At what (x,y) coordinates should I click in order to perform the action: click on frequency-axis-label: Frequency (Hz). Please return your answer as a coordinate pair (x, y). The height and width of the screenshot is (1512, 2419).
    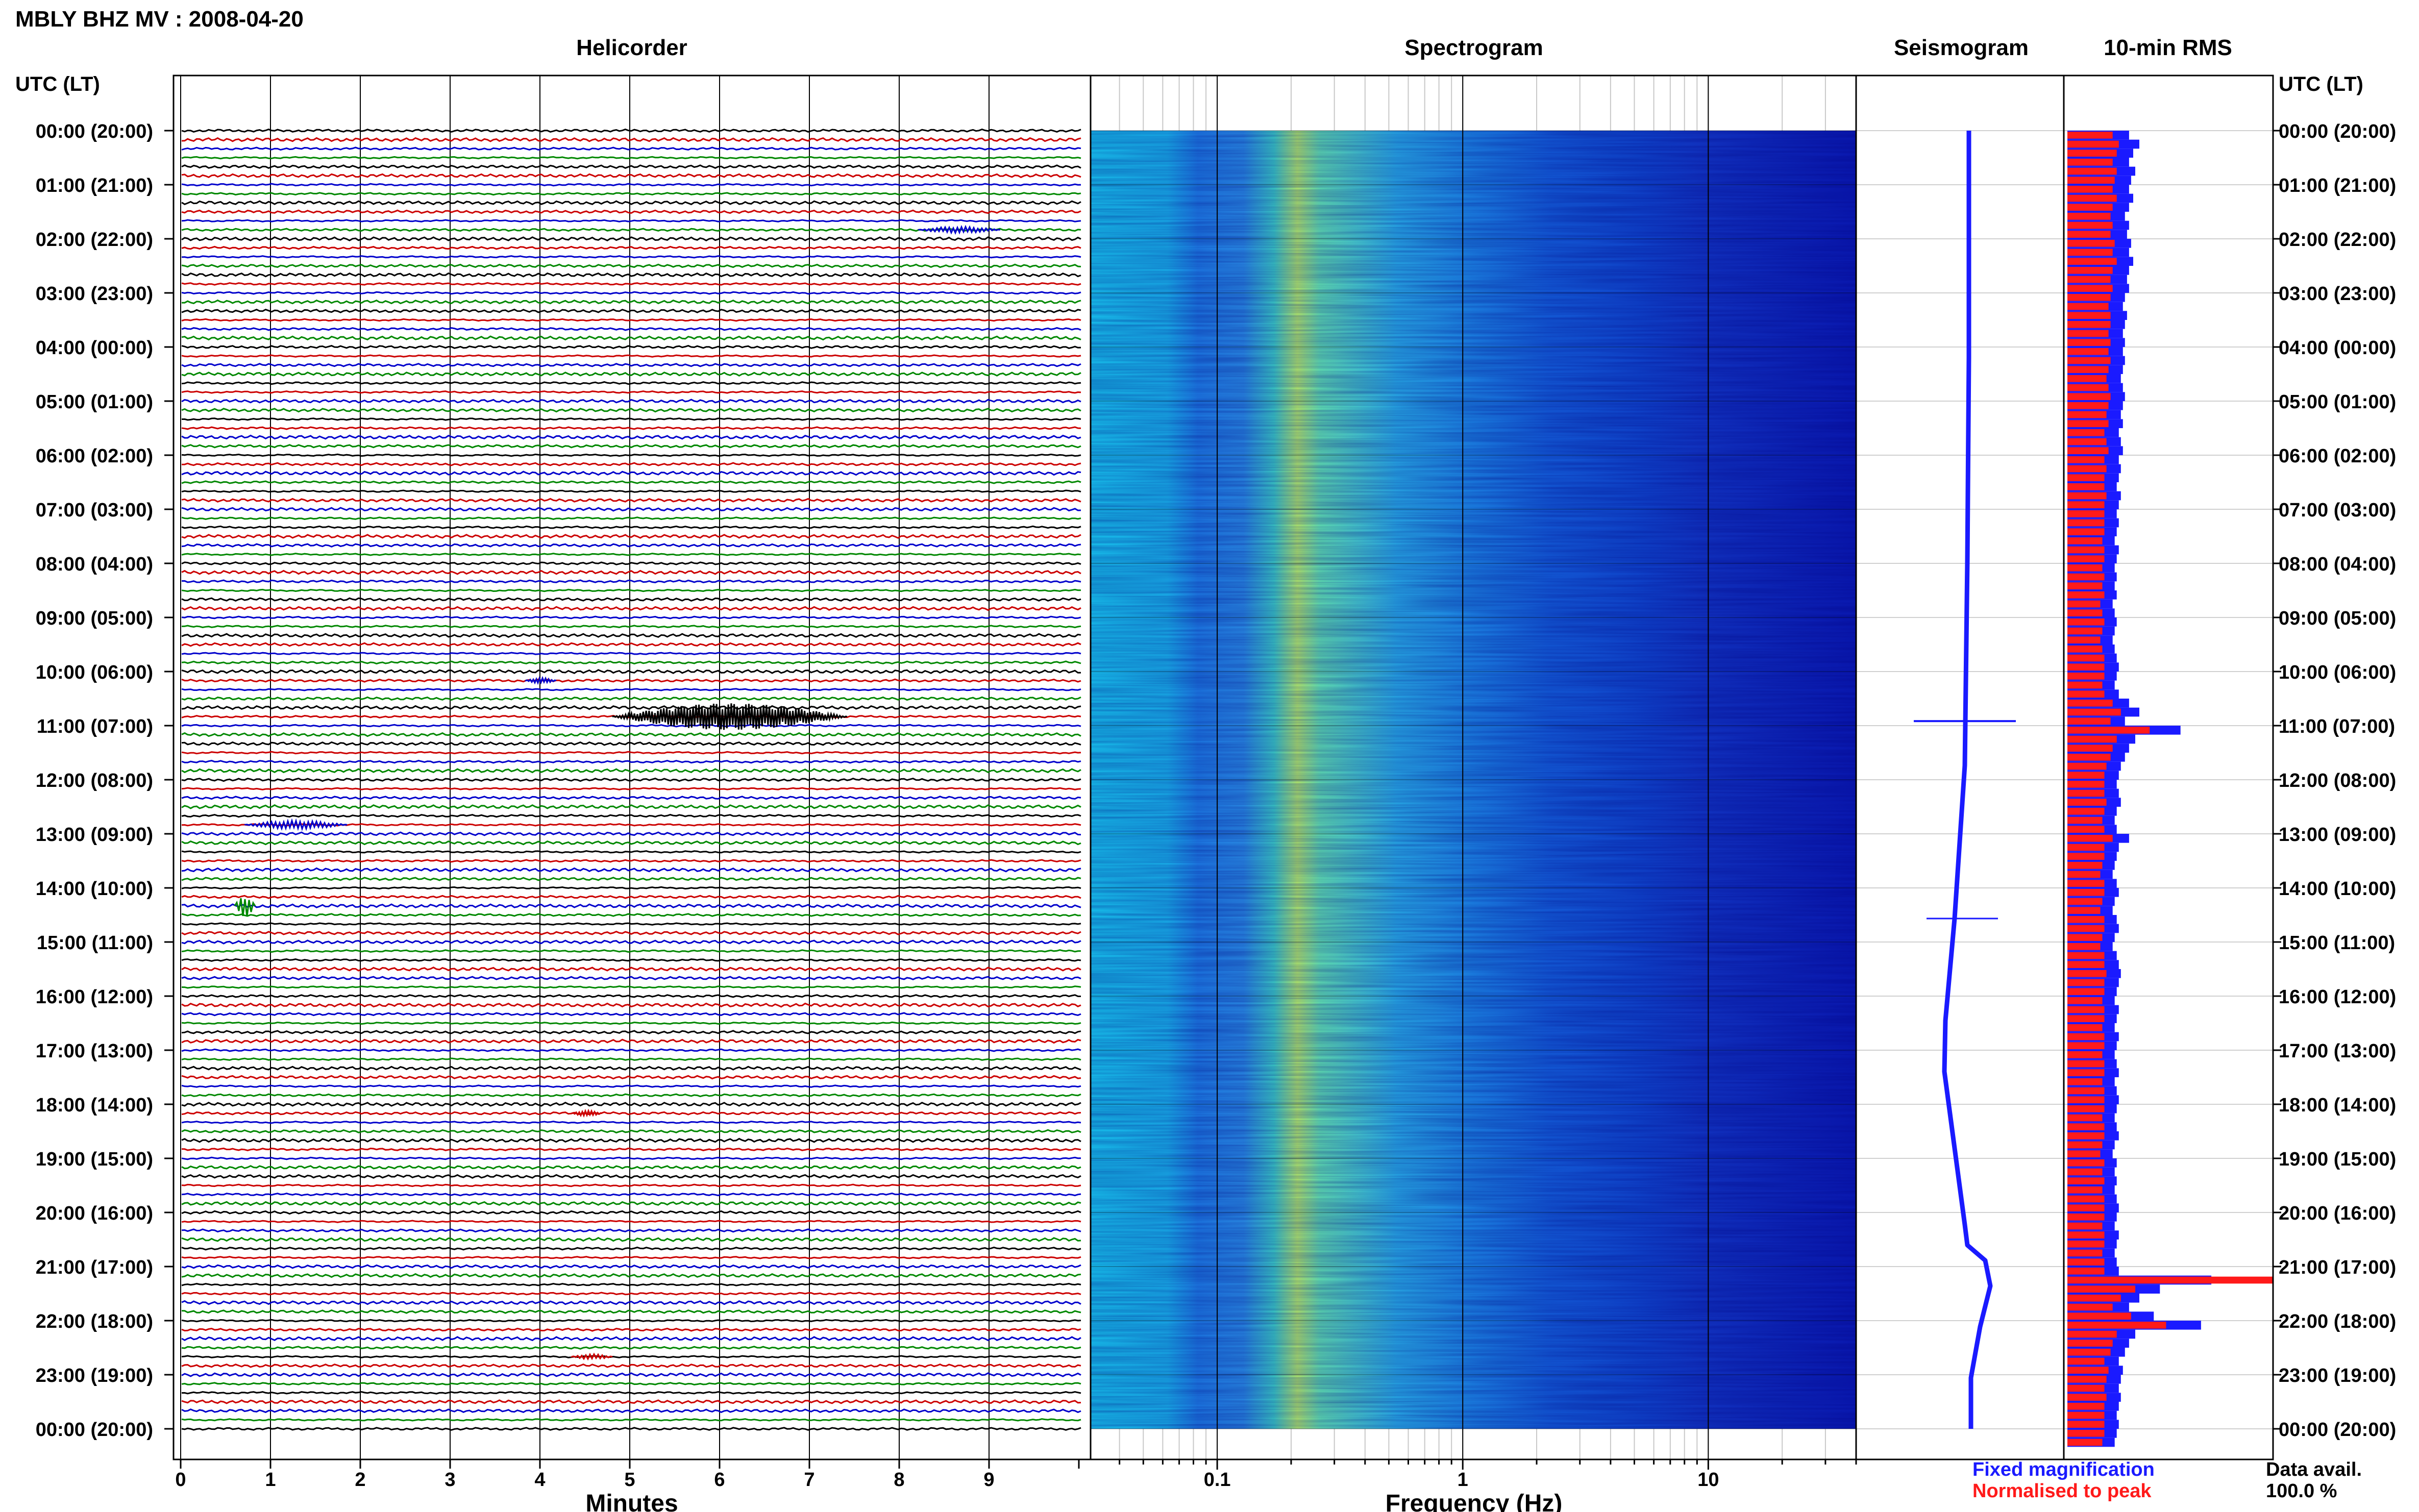
    Looking at the image, I should click on (1474, 1501).